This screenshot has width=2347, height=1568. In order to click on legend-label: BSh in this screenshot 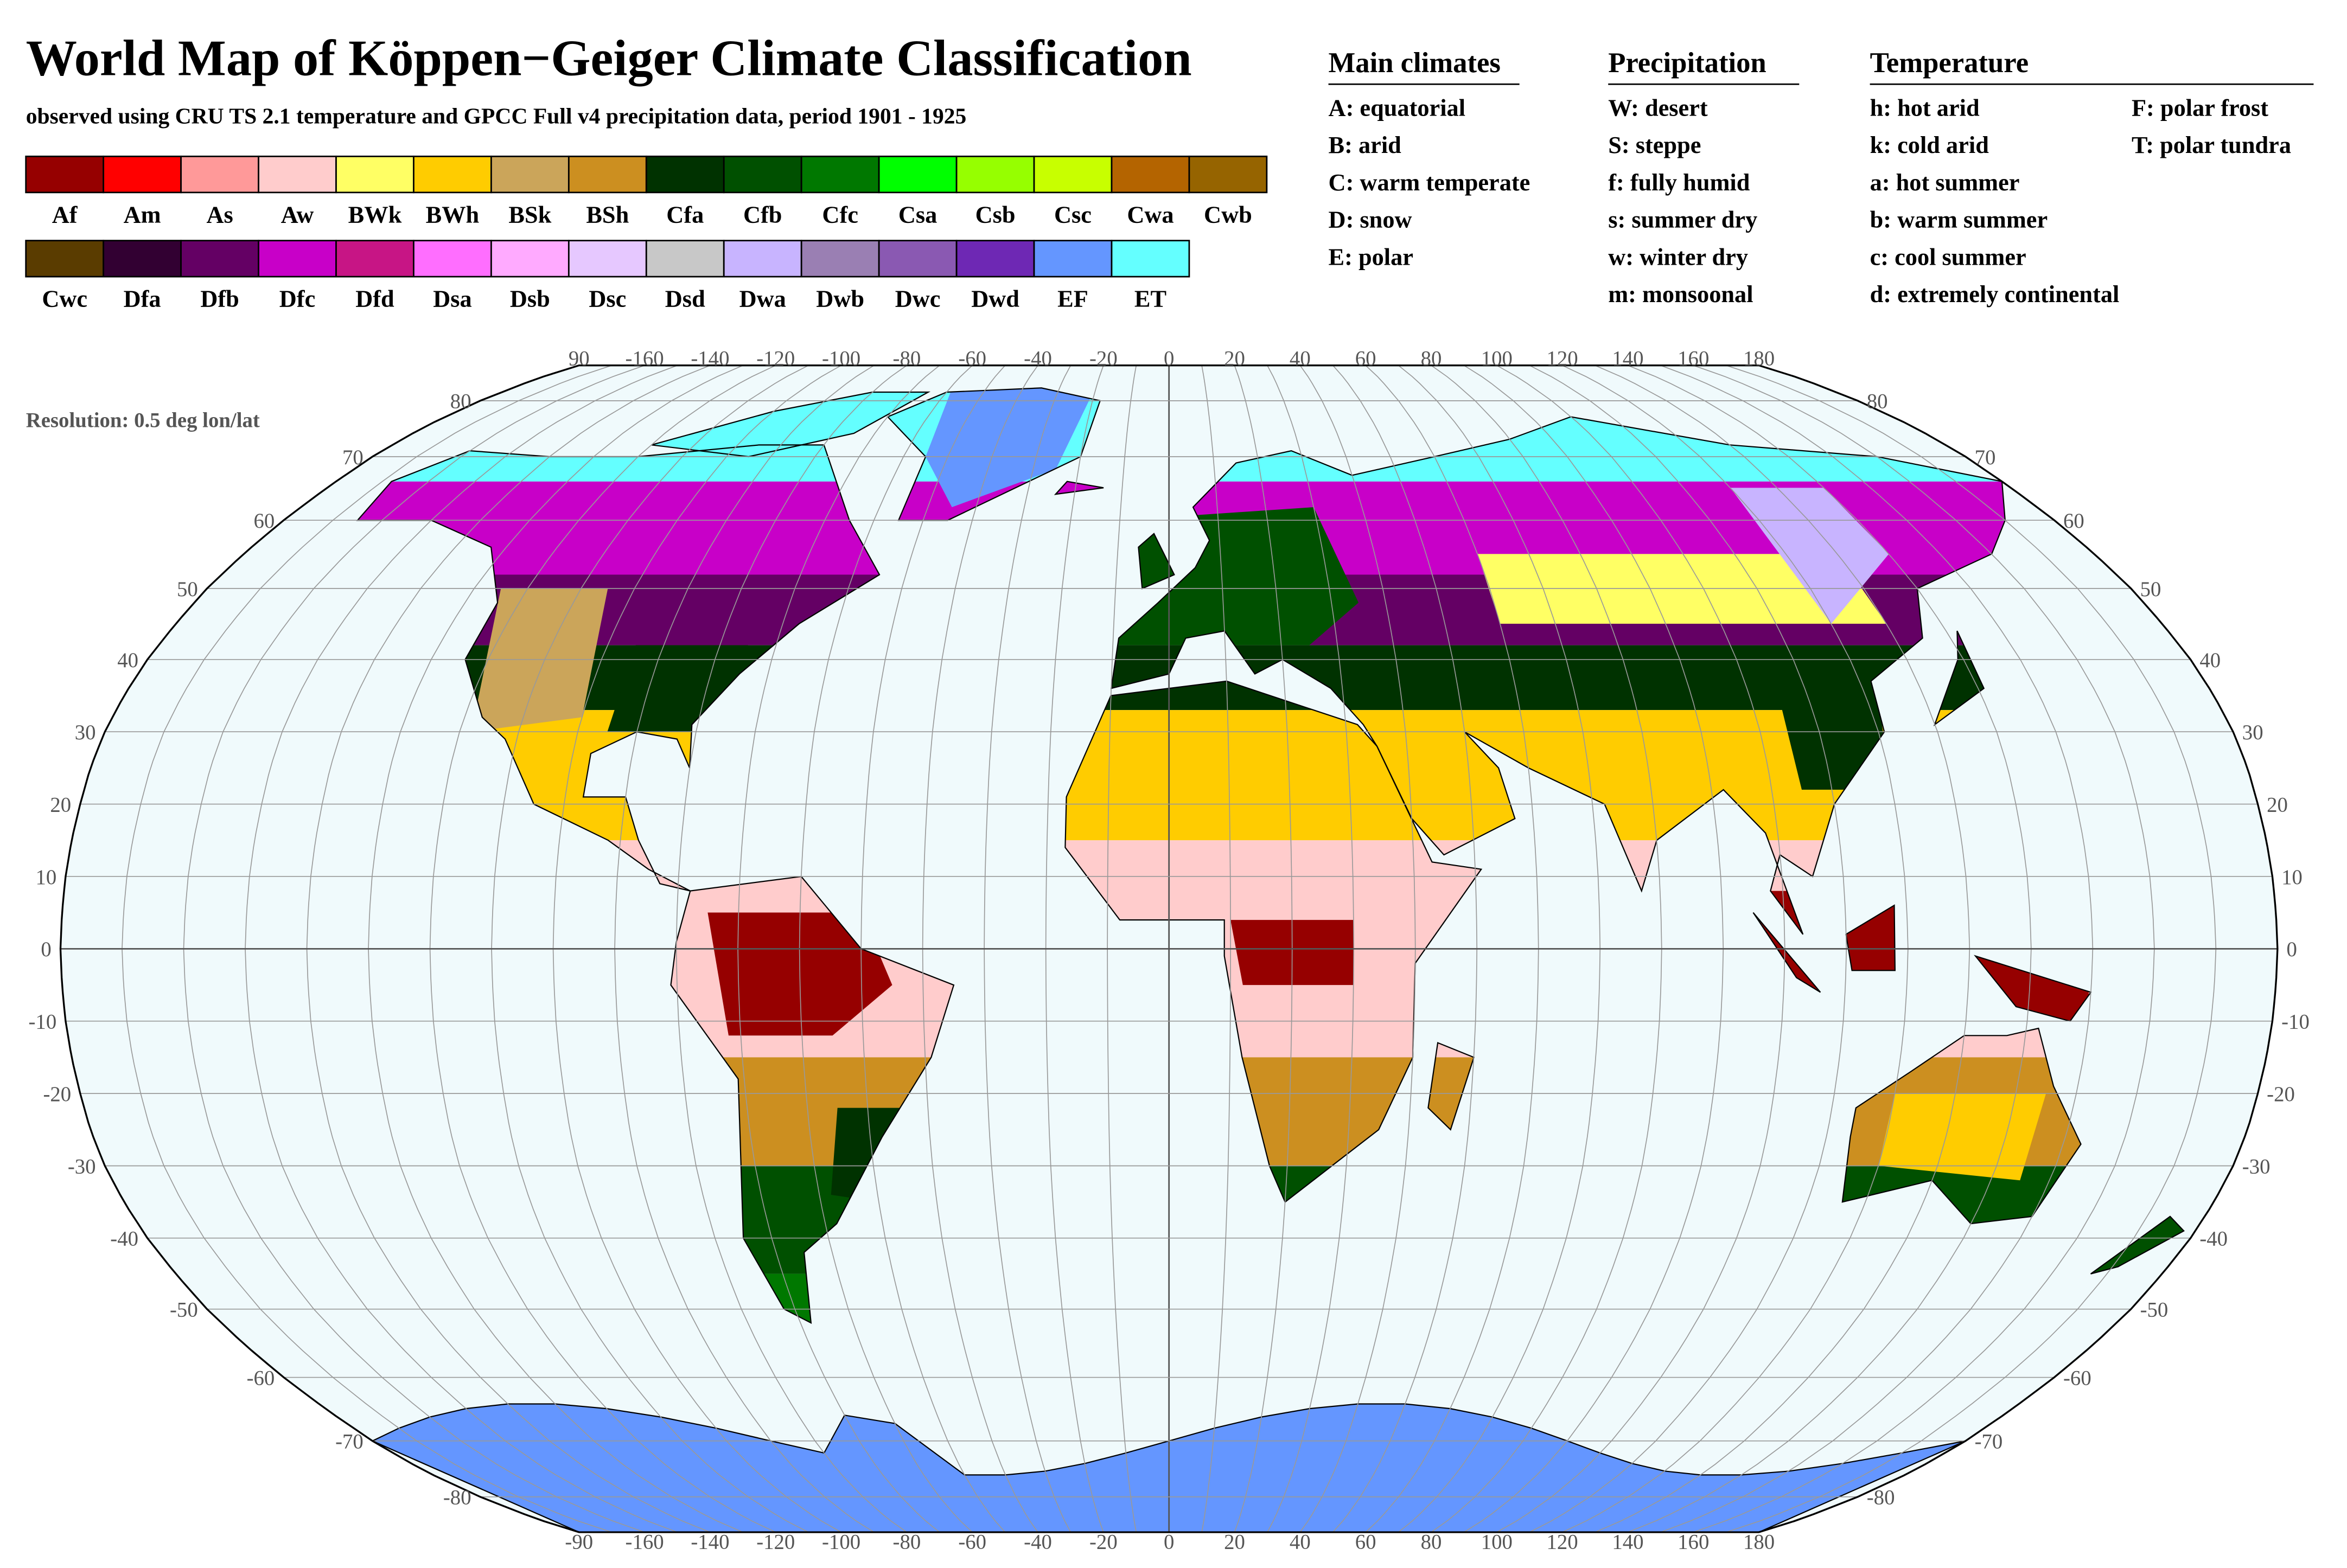, I will do `click(608, 214)`.